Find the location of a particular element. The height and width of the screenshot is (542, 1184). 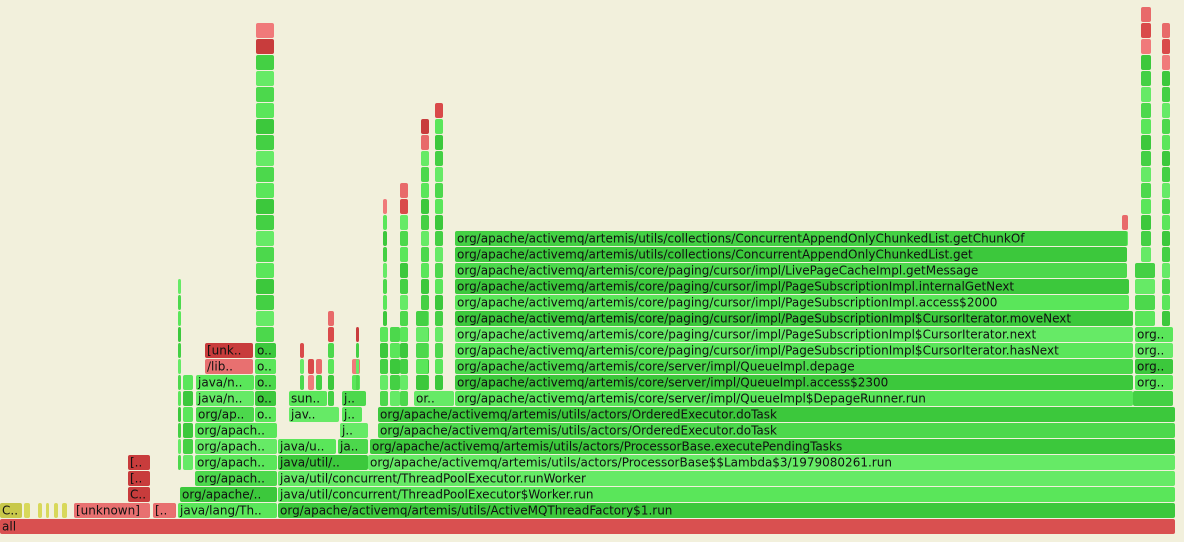

stack-frame: java/util/.. is located at coordinates (323, 462).